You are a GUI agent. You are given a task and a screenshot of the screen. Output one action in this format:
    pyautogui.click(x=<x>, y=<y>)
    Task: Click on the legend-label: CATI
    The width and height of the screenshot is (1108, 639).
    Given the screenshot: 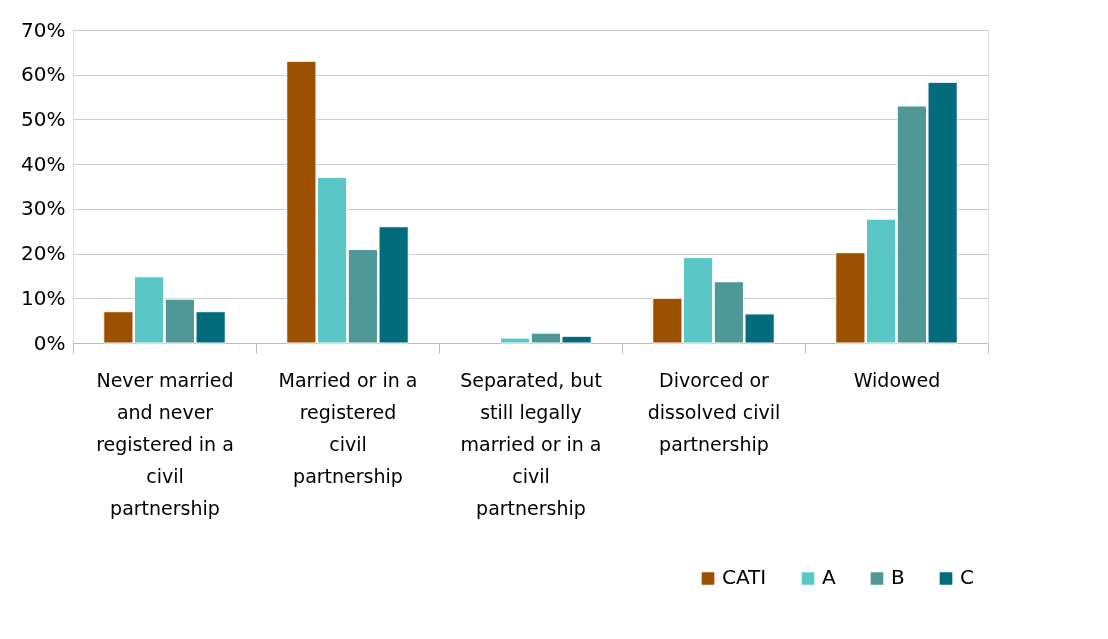 What is the action you would take?
    pyautogui.click(x=744, y=577)
    